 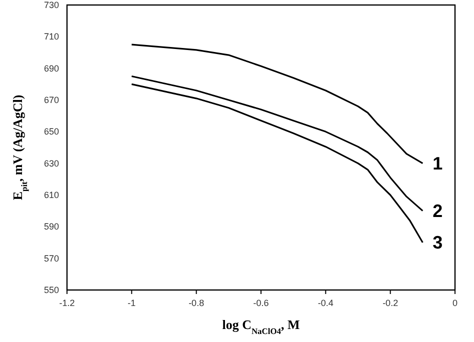 What do you see at coordinates (51, 131) in the screenshot?
I see `y-tick-label: 650` at bounding box center [51, 131].